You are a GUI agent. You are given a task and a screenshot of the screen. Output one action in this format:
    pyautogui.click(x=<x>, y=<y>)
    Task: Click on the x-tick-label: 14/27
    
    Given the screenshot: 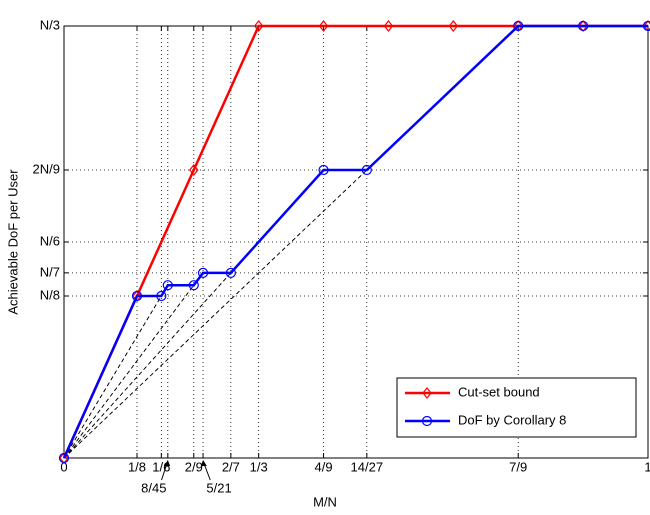 What is the action you would take?
    pyautogui.click(x=367, y=466)
    